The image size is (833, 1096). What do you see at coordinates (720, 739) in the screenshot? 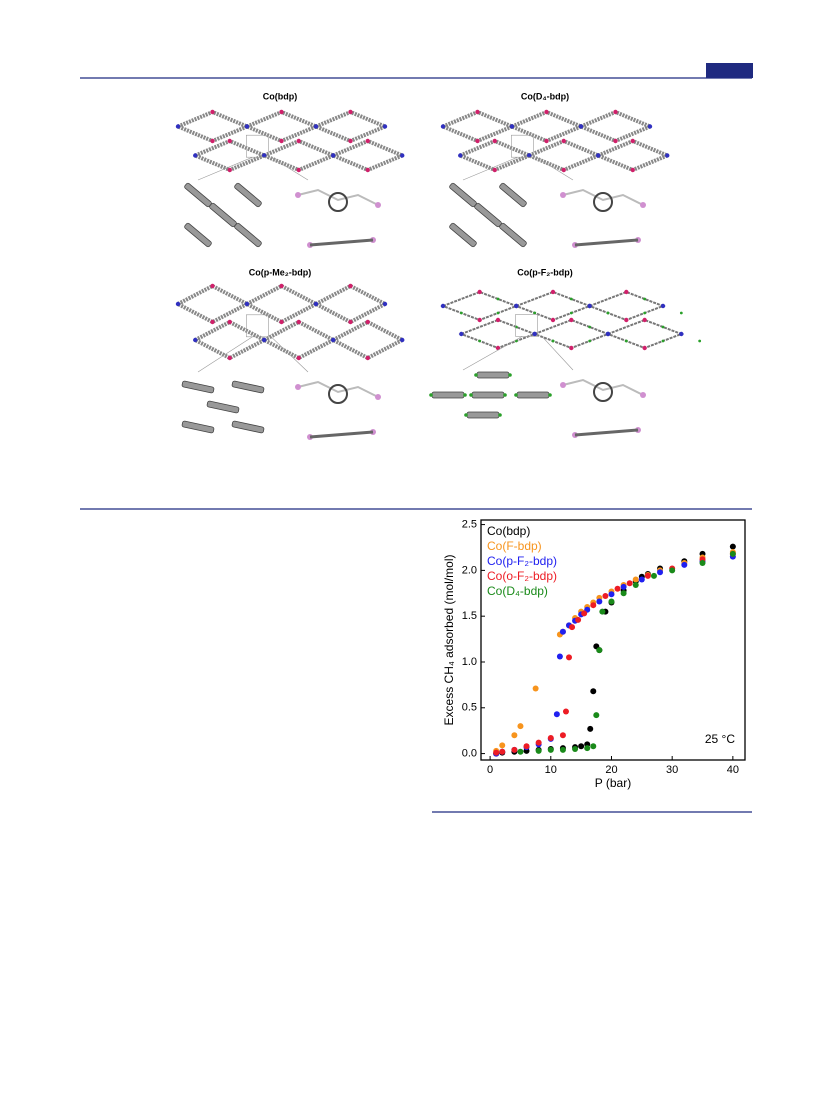
I see `annotation: 25 °C` at bounding box center [720, 739].